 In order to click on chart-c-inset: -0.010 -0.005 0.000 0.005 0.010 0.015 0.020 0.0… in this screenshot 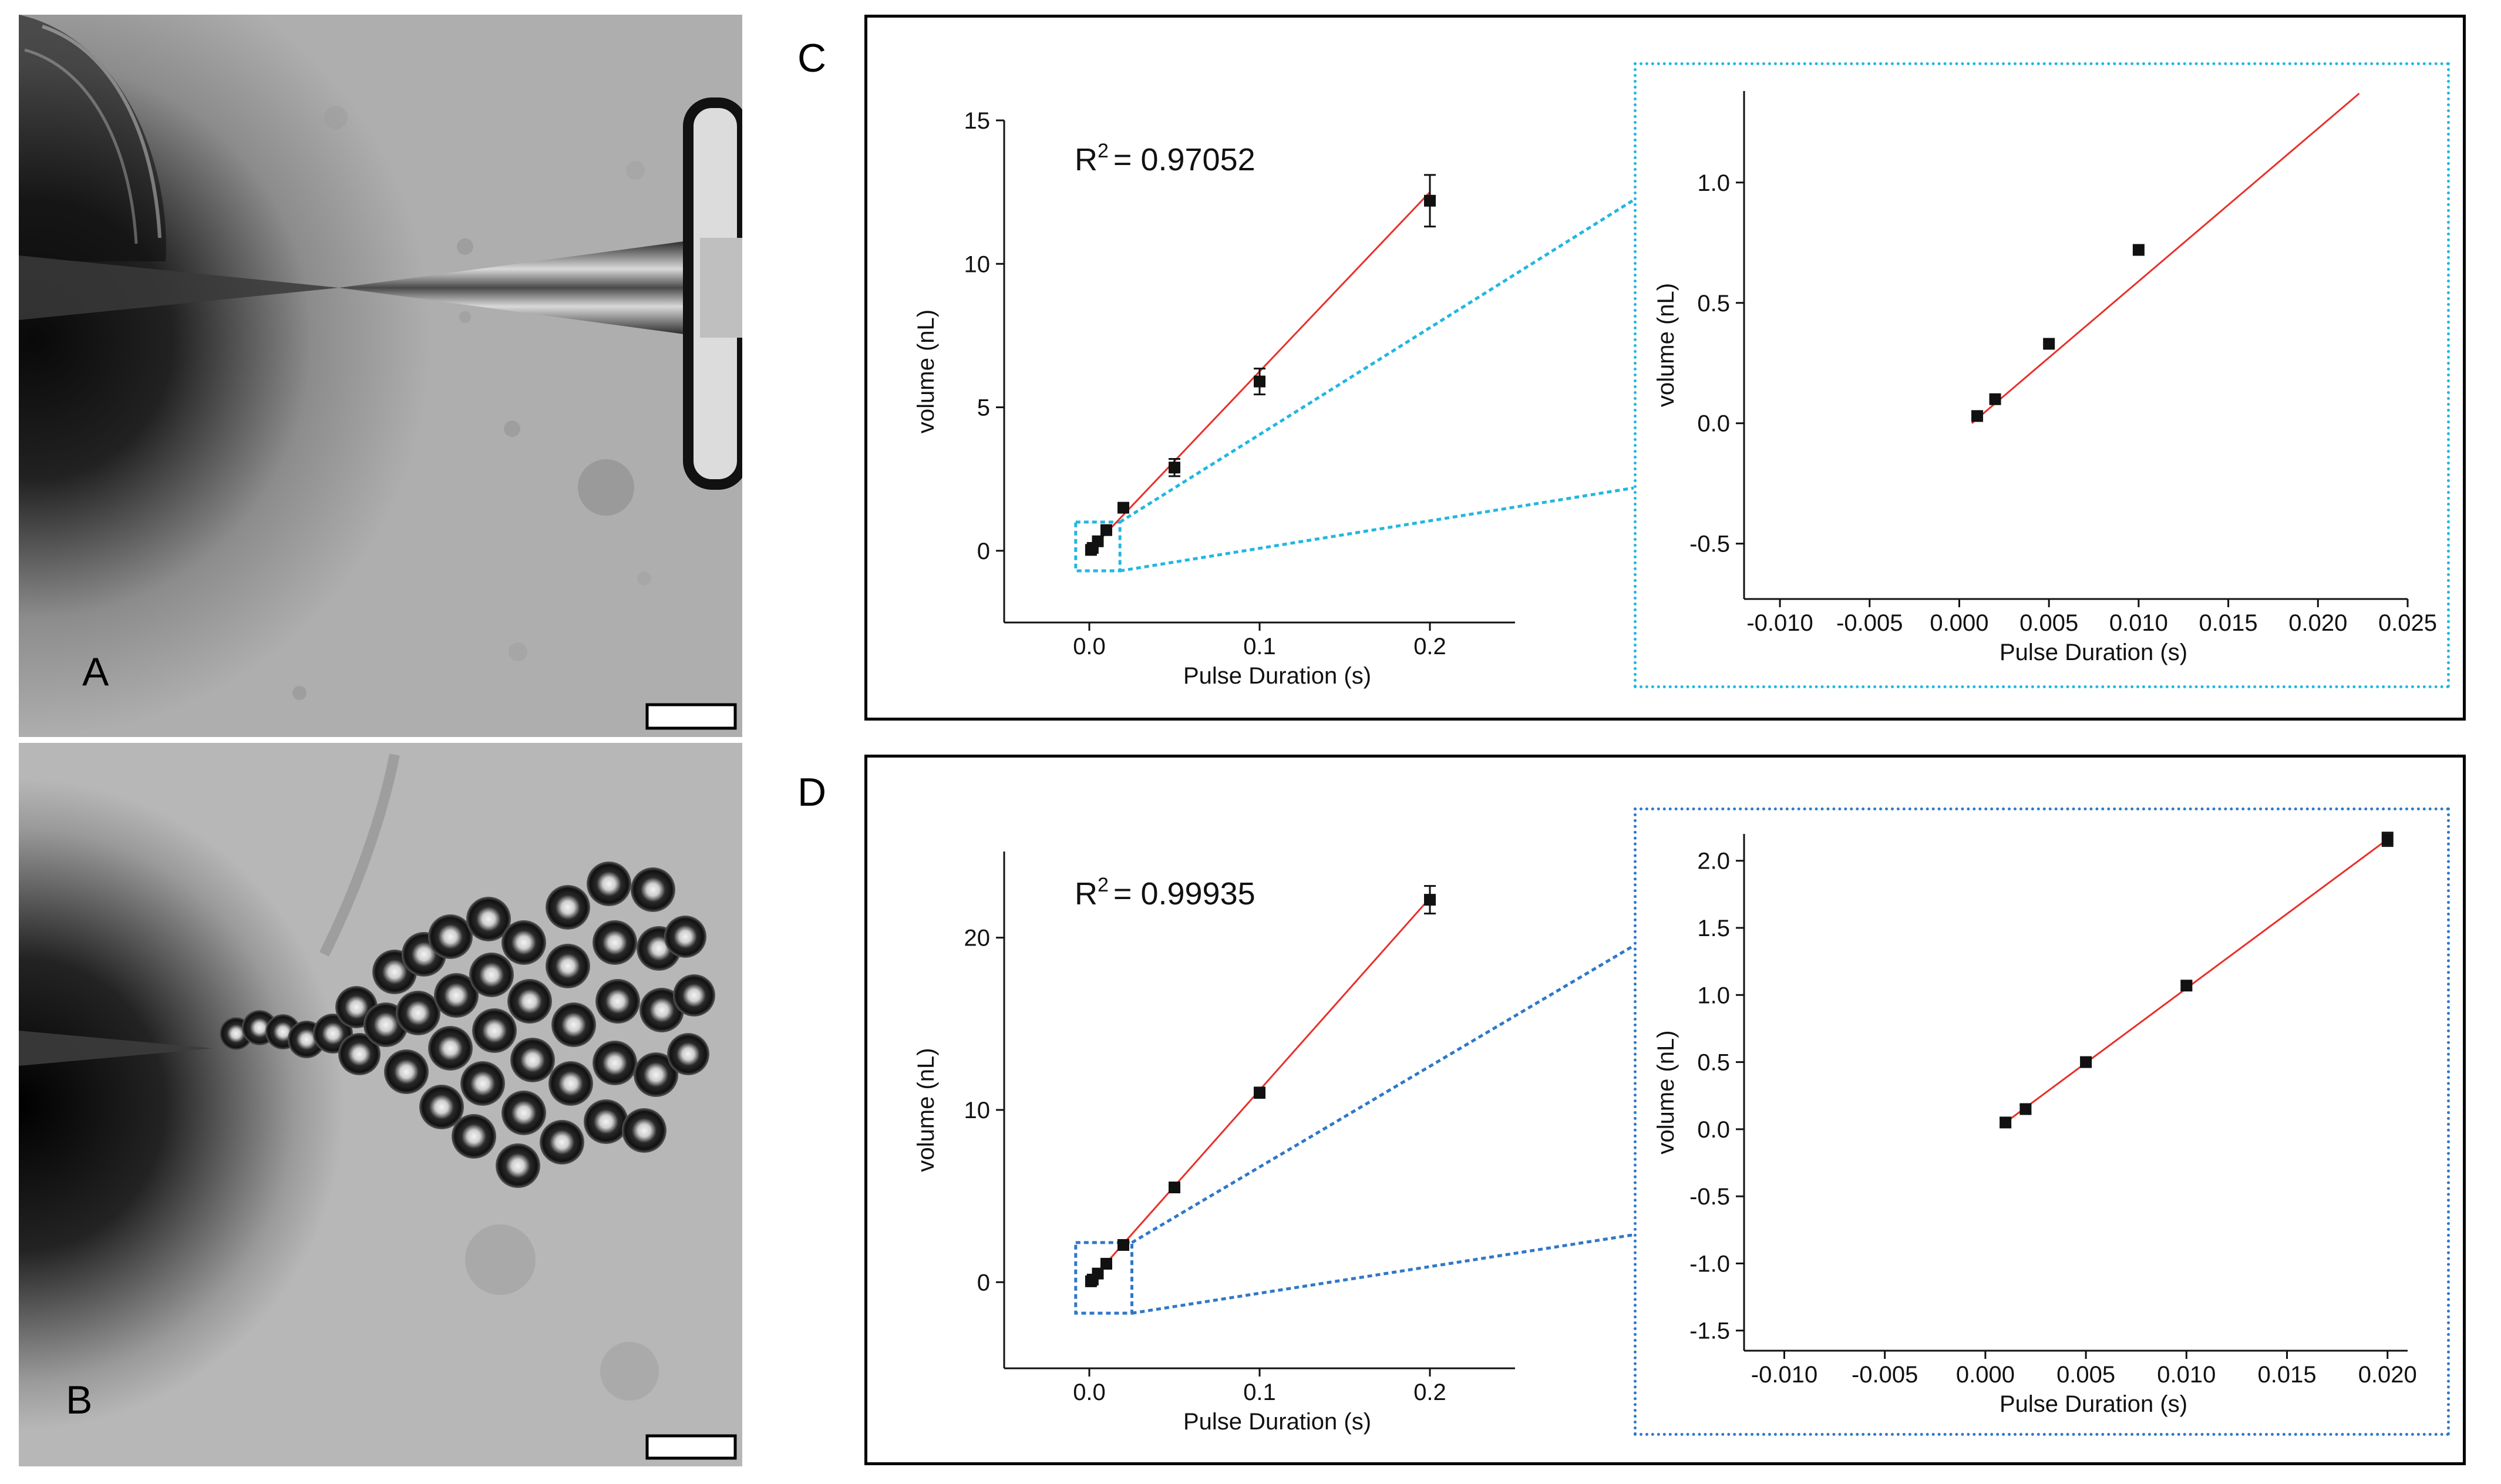, I will do `click(2044, 376)`.